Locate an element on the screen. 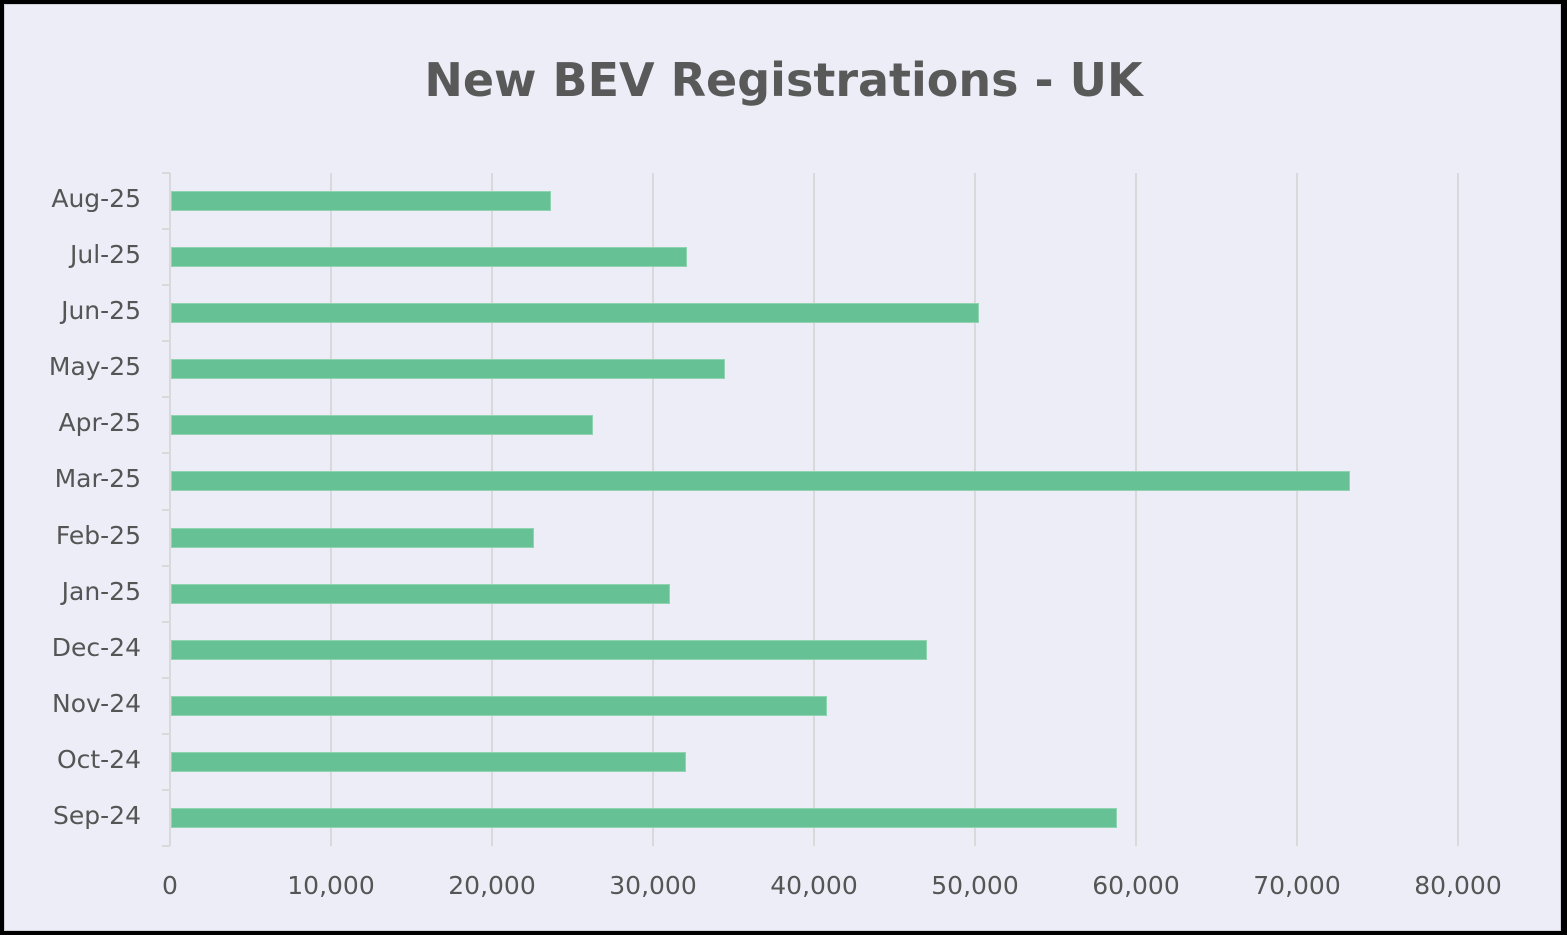 This screenshot has height=935, width=1567. x-tick-label: 40,000 is located at coordinates (814, 885).